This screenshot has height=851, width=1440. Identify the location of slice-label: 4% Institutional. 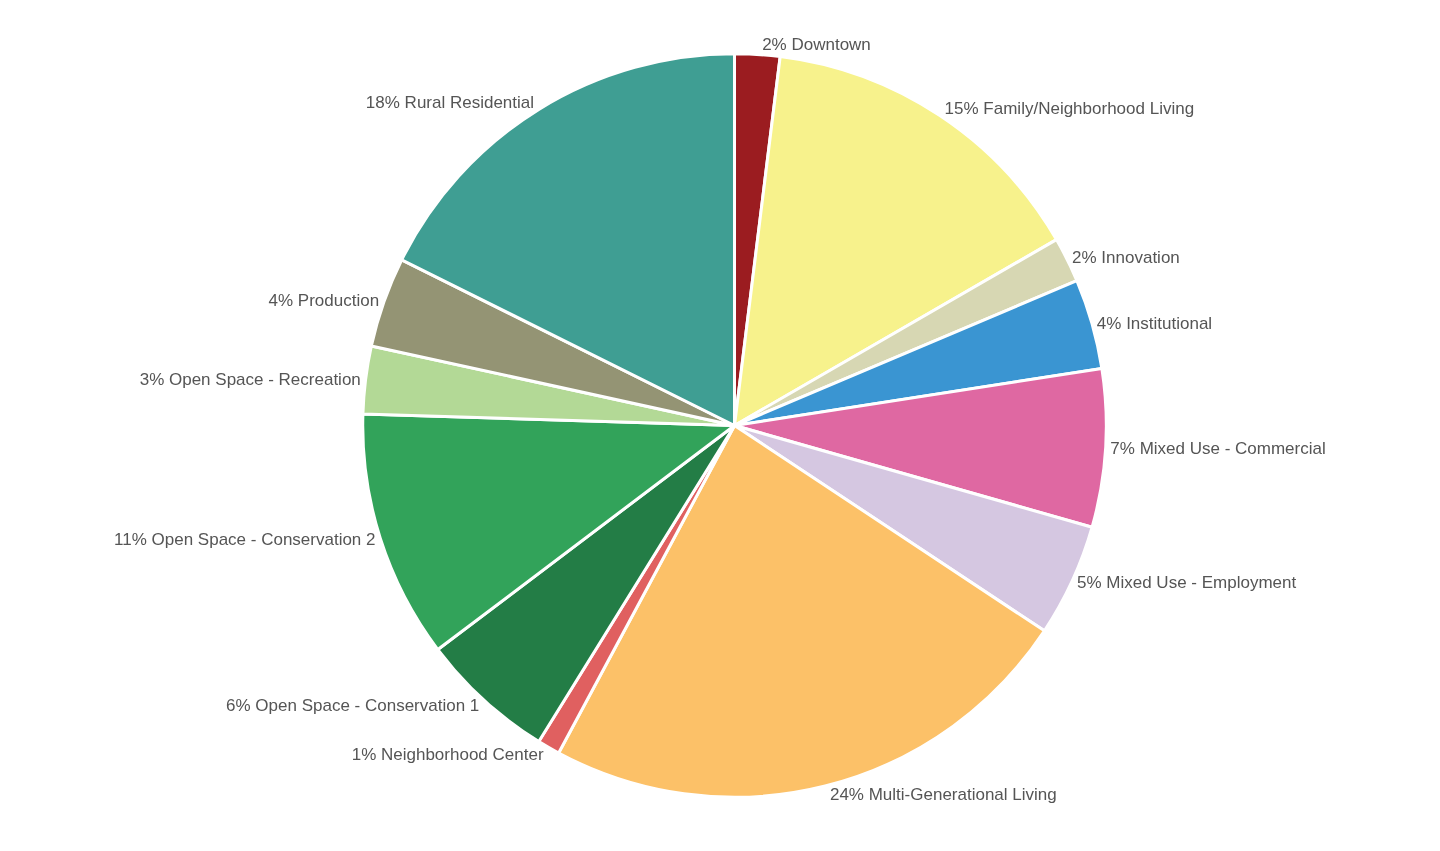
(1154, 323).